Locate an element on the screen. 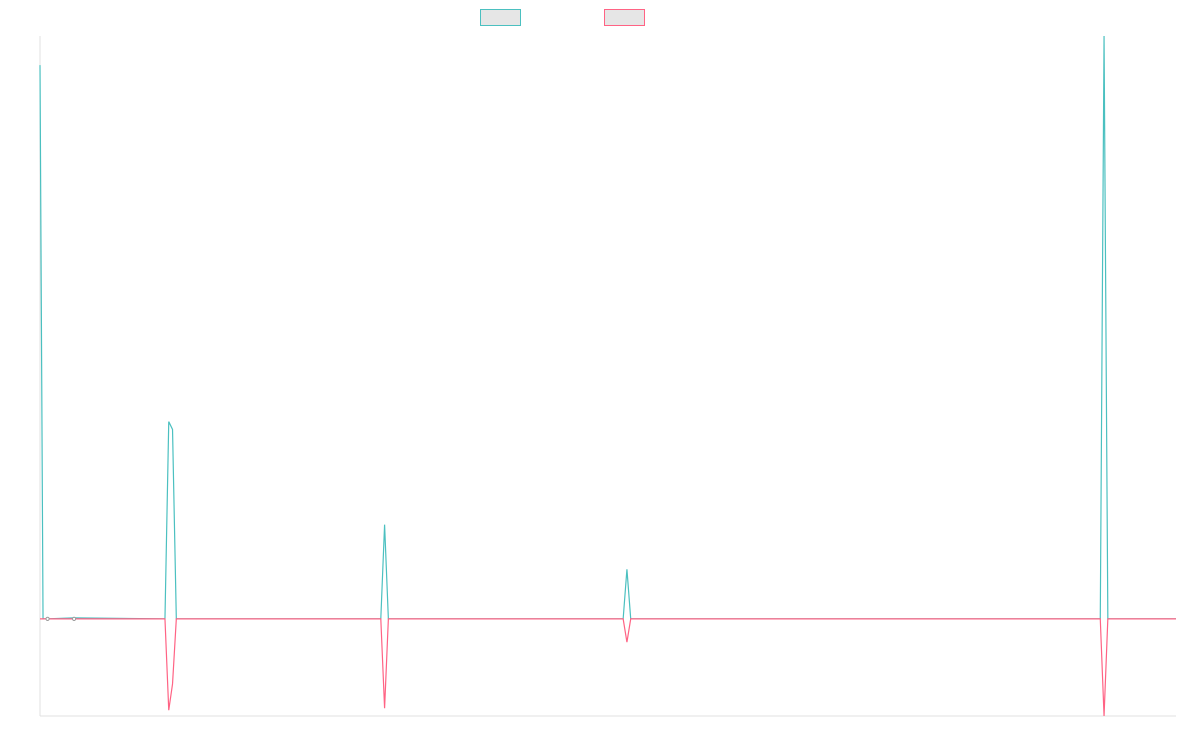 This screenshot has height=750, width=1200. legend is located at coordinates (562, 17).